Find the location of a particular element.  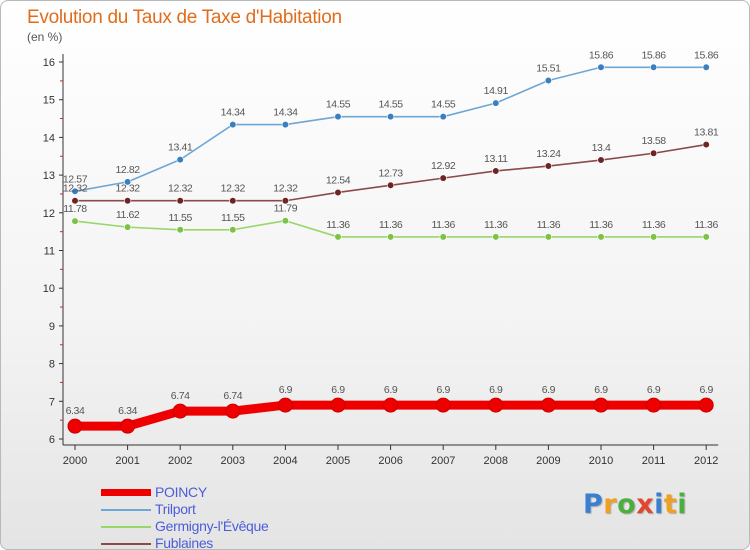

data-label: 12.82 is located at coordinates (127, 170).